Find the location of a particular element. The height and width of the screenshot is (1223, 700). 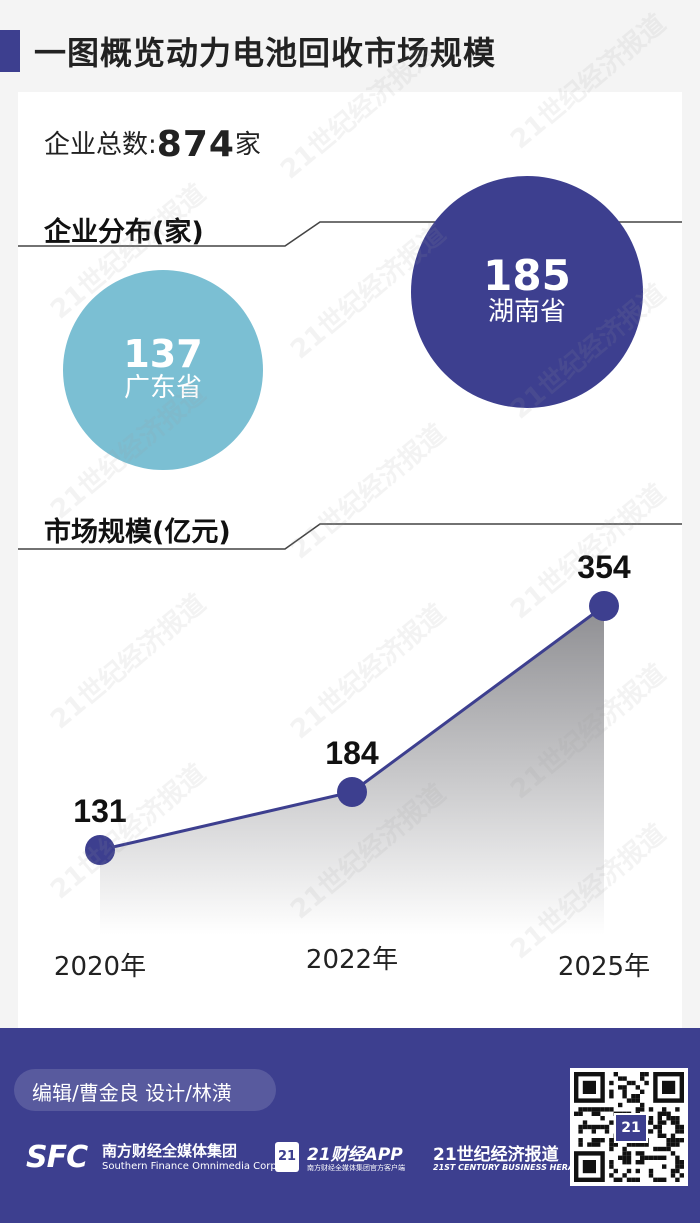

bubble-hunan-label: 湖南省 is located at coordinates (526, 312).